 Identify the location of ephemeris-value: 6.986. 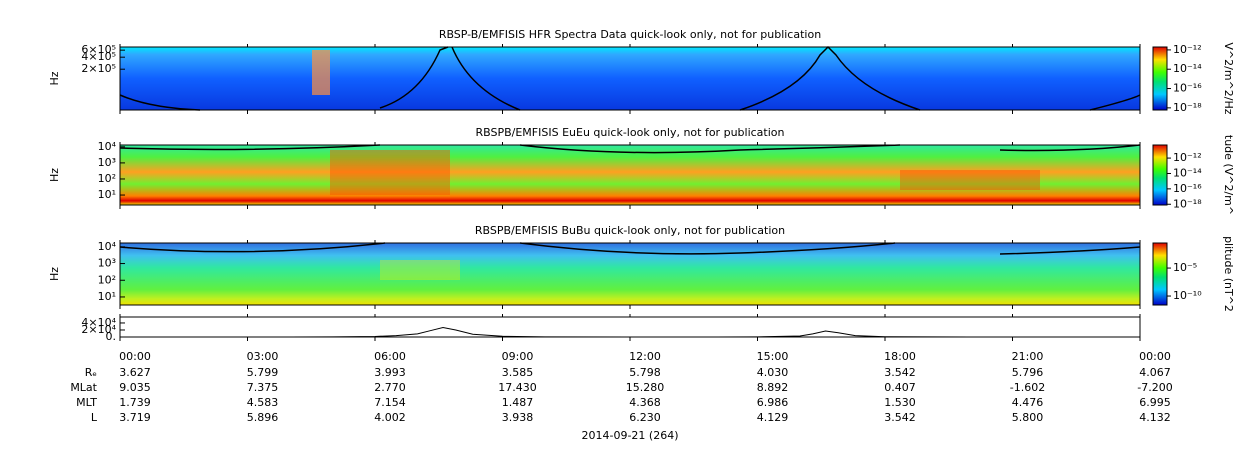
(773, 402).